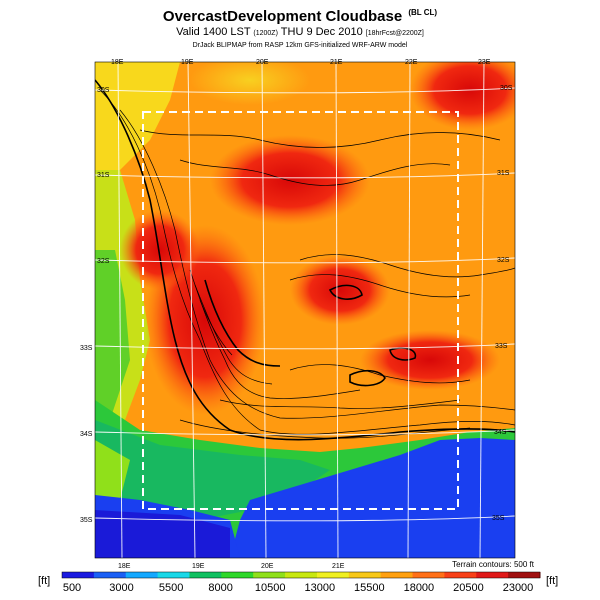 The height and width of the screenshot is (600, 600). Describe the element at coordinates (270, 588) in the screenshot. I see `colorbar-tick-label: 10500` at that location.